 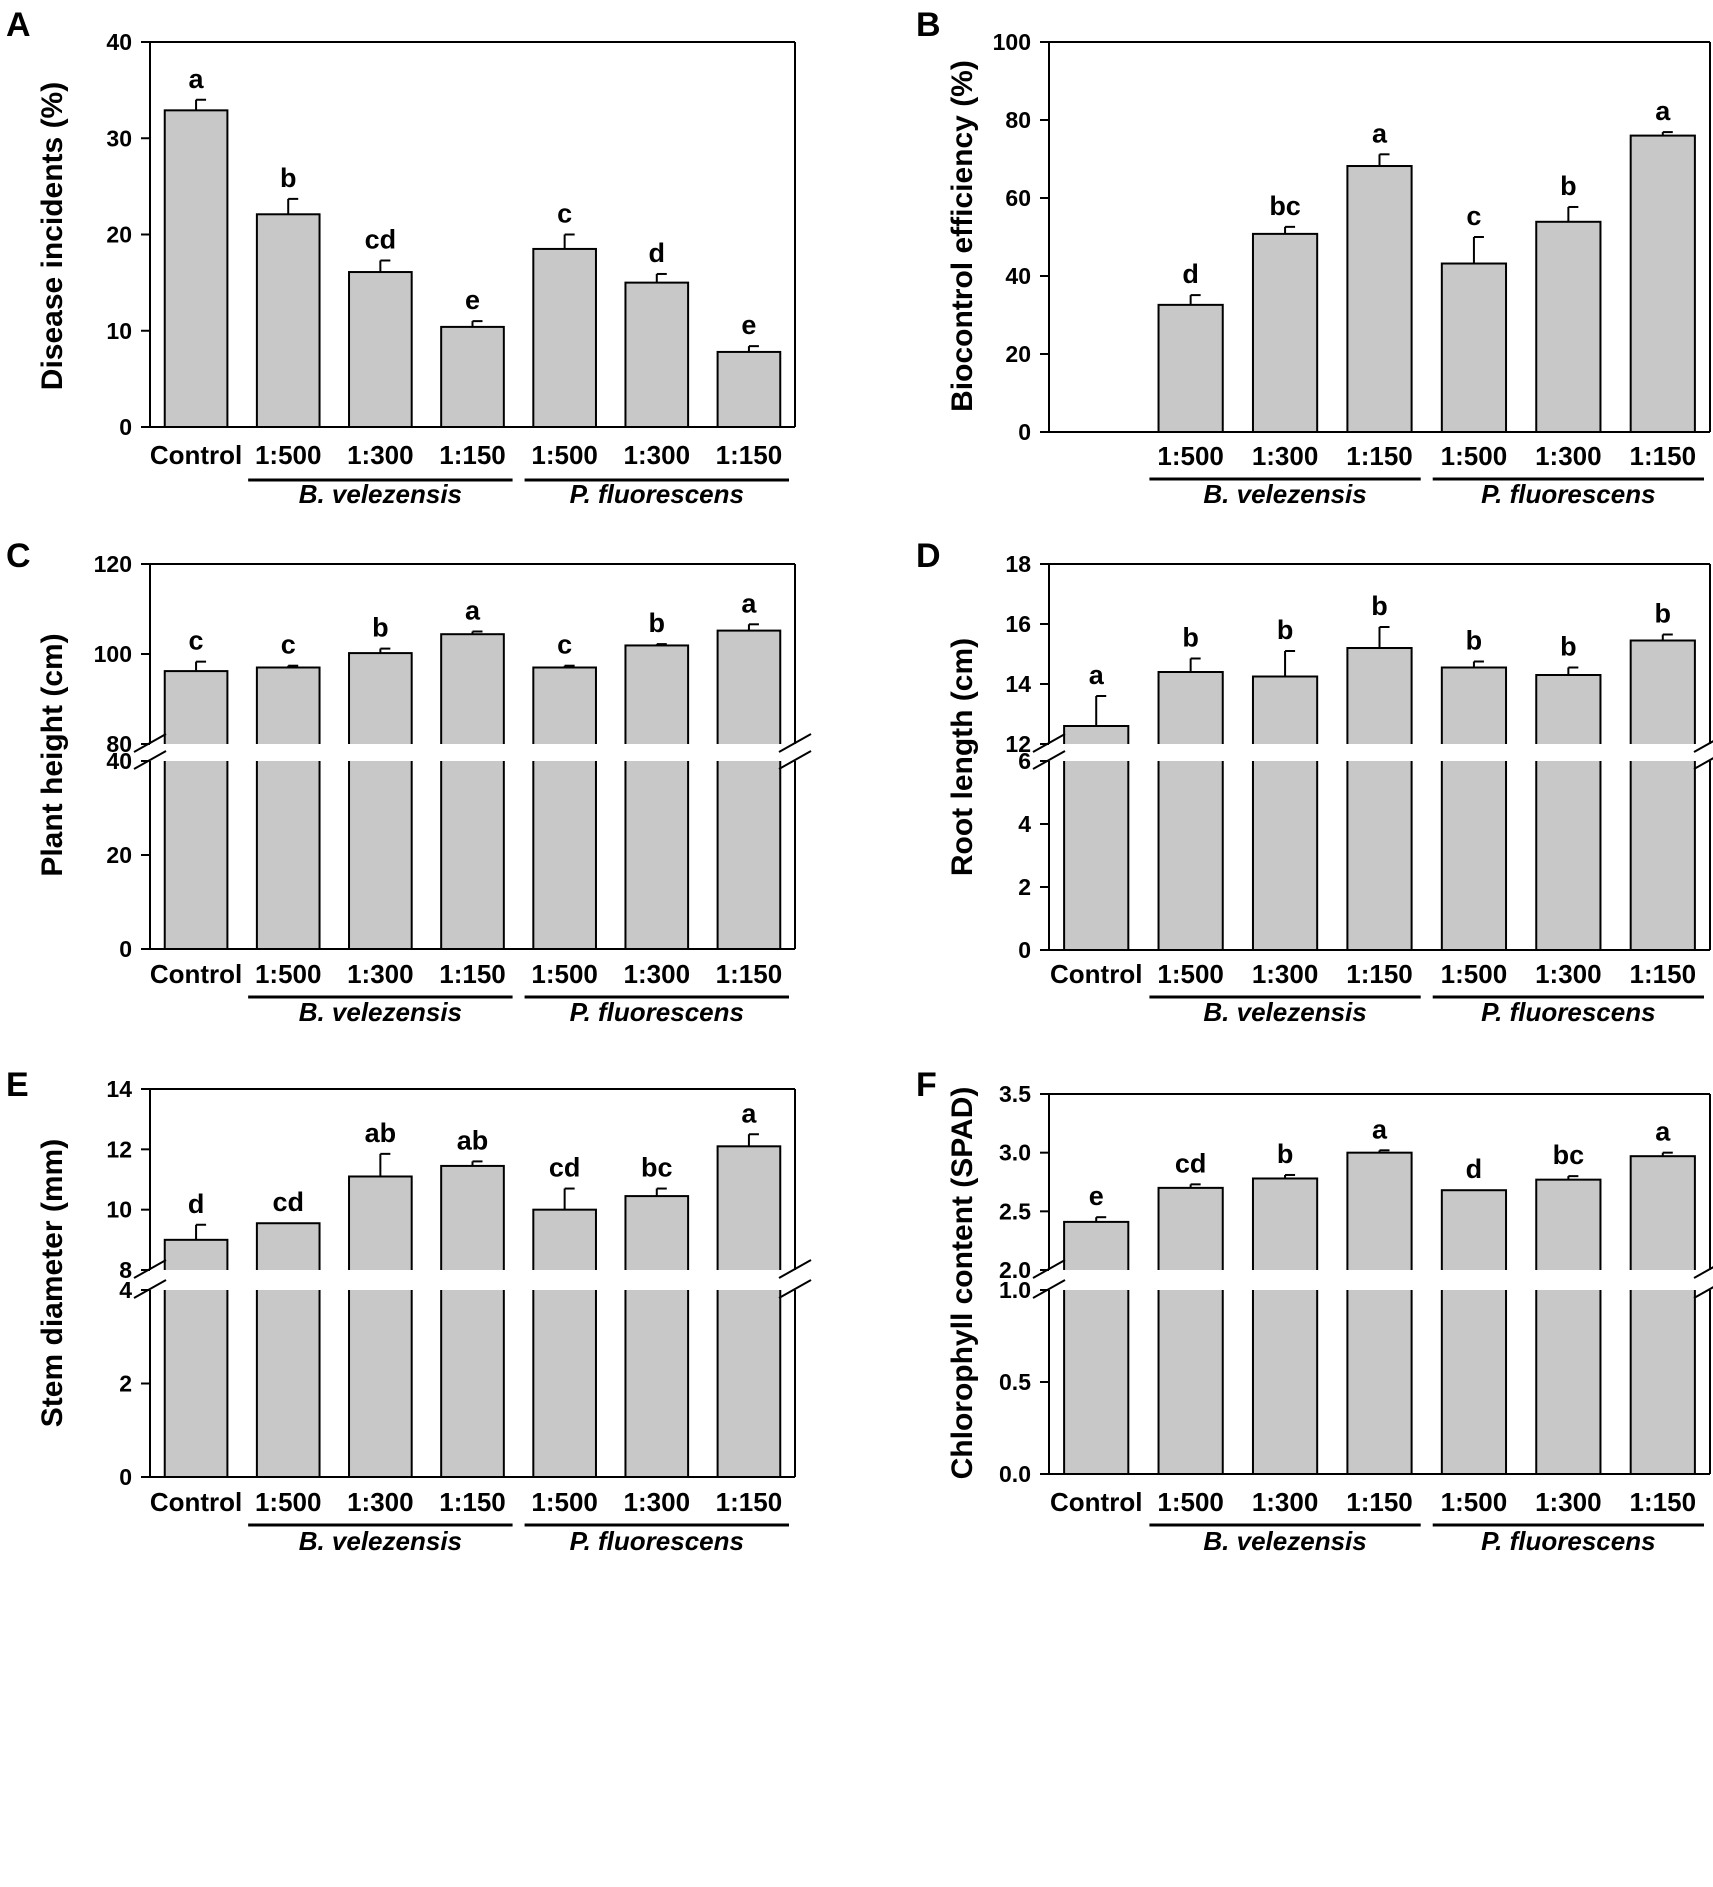 What do you see at coordinates (748, 325) in the screenshot?
I see `significance-label: e` at bounding box center [748, 325].